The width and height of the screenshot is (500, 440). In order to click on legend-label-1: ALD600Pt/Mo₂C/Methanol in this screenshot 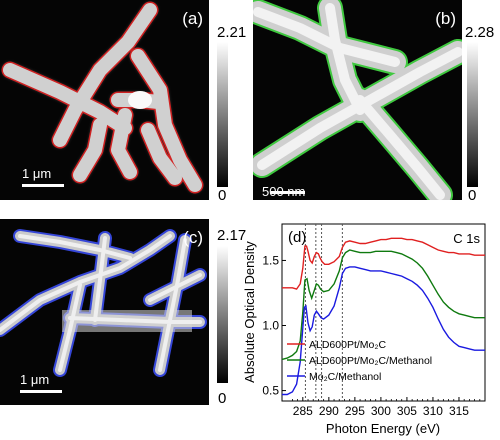, I will do `click(370, 361)`.